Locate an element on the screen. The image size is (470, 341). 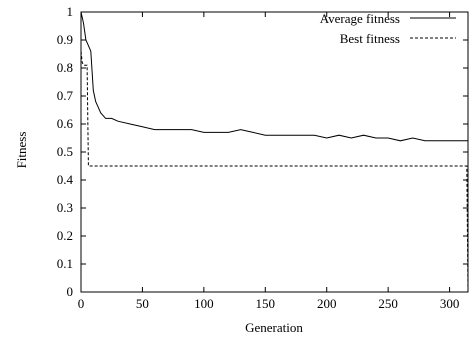
y-tick-label: 0.2 is located at coordinates (65, 235).